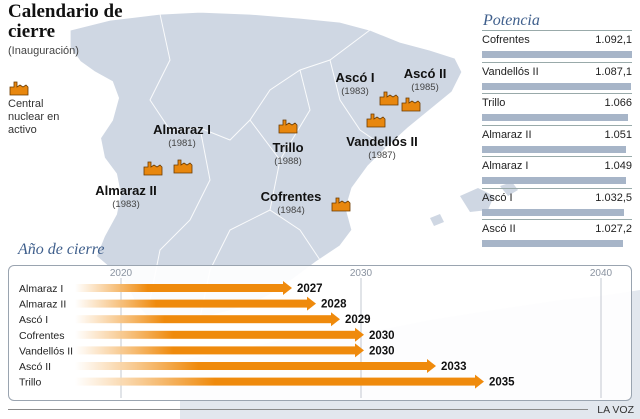 The height and width of the screenshot is (419, 640). Describe the element at coordinates (358, 320) in the screenshot. I see `bar-value-label: 2029` at that location.